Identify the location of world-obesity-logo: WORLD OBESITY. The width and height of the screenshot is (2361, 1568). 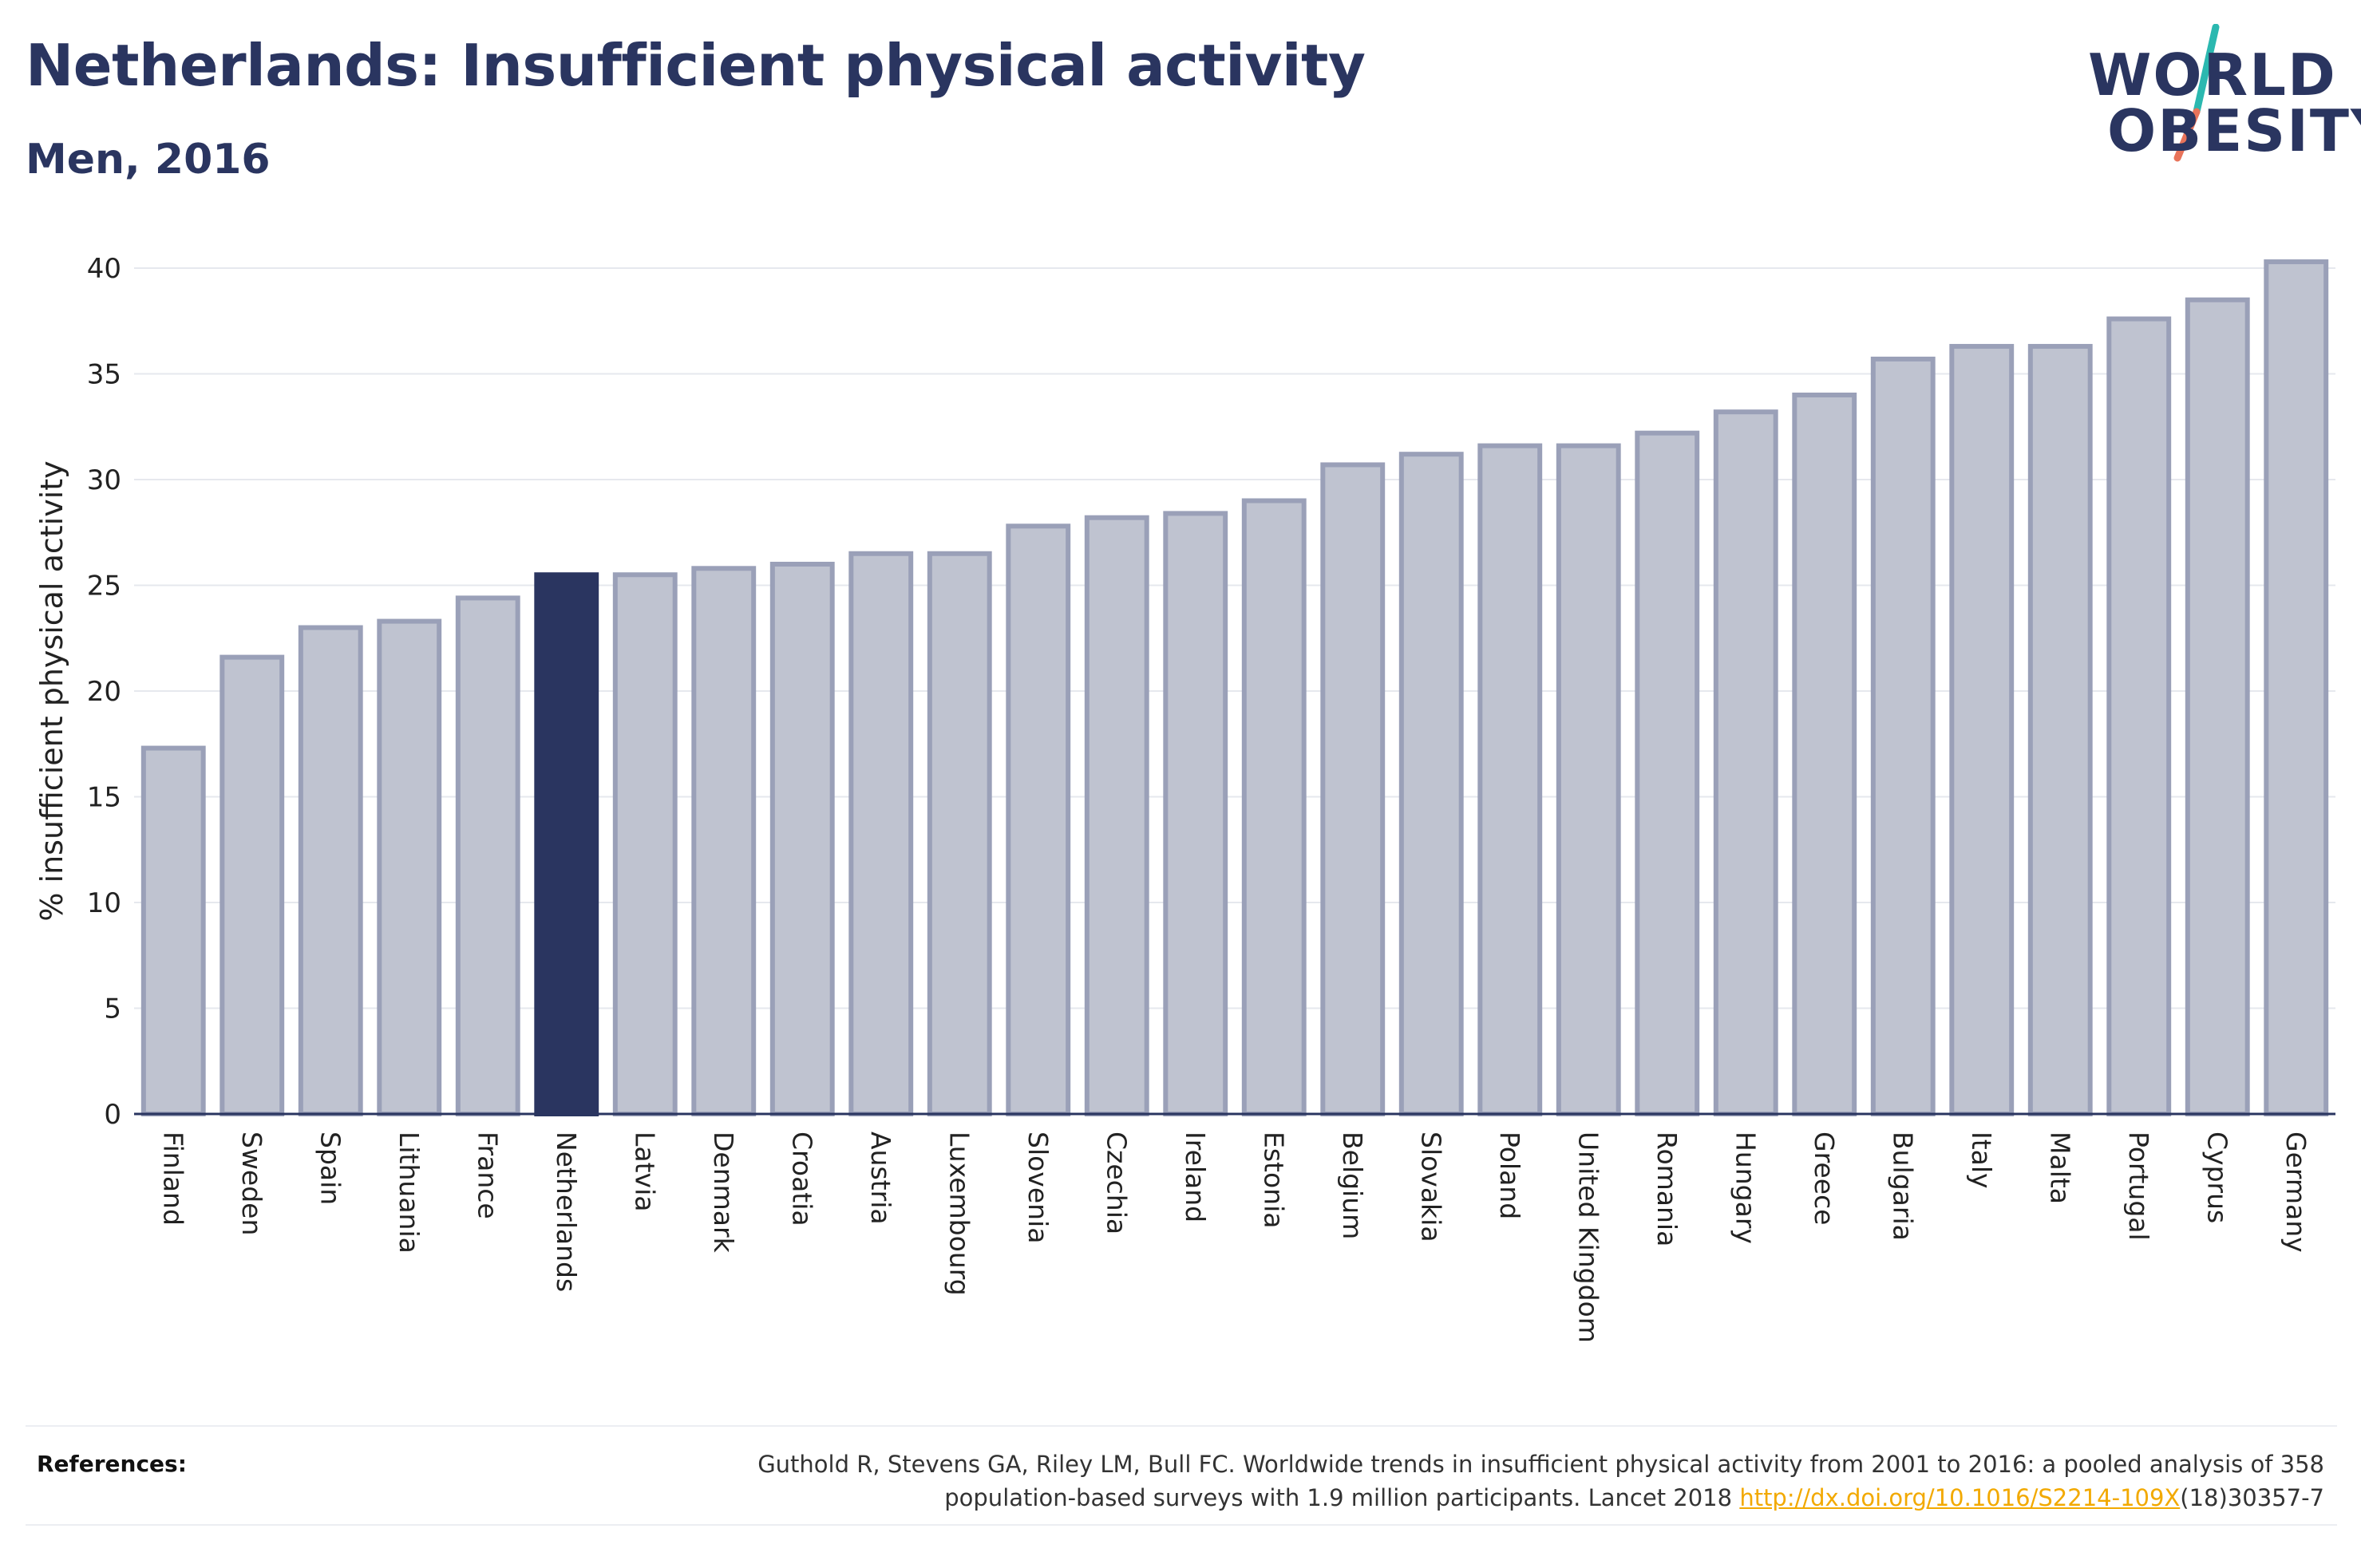
(2218, 100).